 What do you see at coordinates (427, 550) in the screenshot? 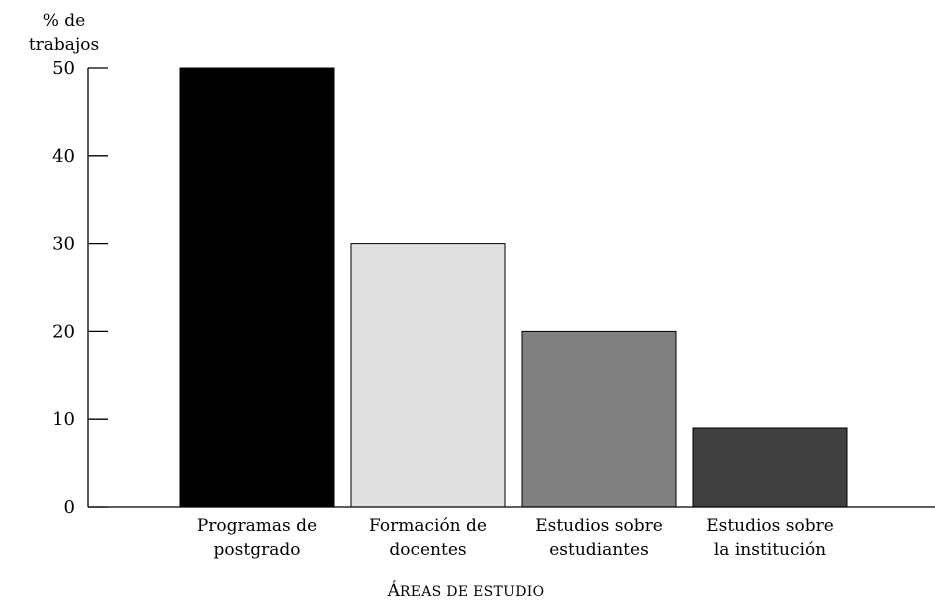
I see `category-label: docentes` at bounding box center [427, 550].